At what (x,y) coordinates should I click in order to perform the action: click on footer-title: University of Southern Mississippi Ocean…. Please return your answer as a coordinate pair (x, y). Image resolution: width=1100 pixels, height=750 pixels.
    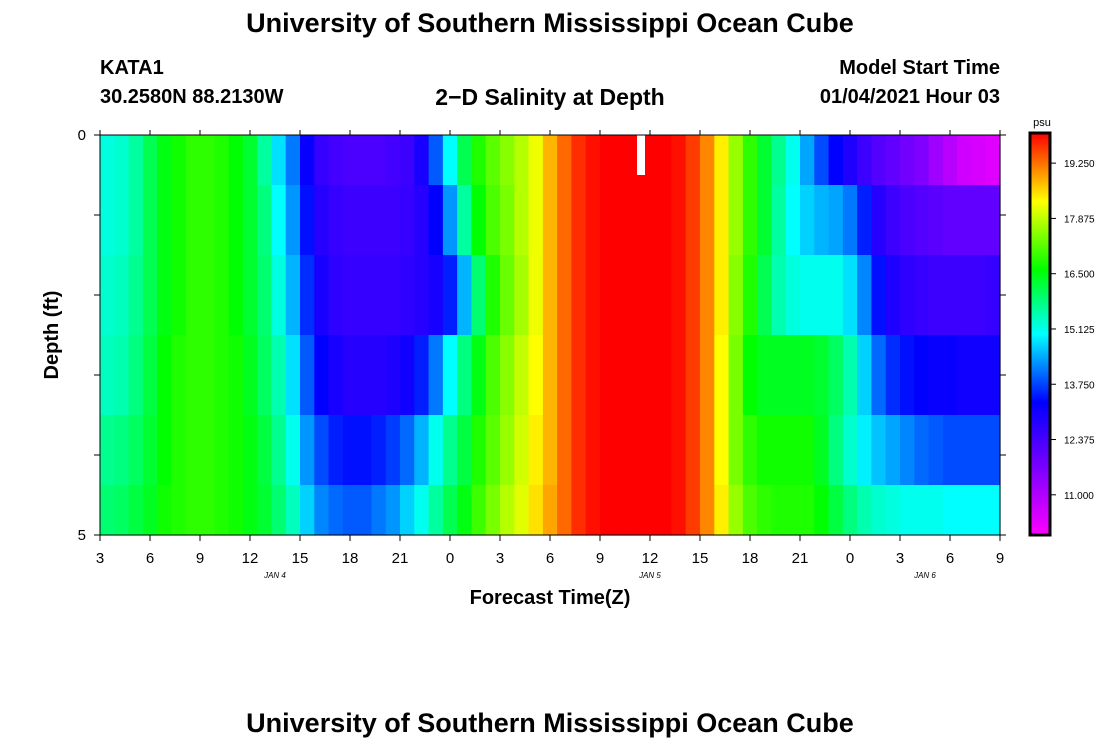
    Looking at the image, I should click on (550, 723).